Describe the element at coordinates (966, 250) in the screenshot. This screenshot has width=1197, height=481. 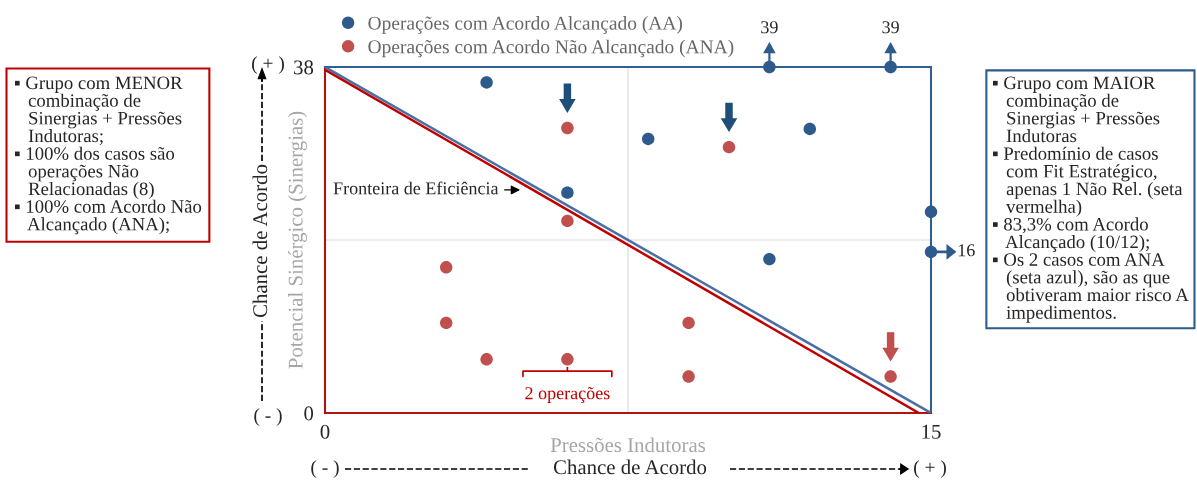
I see `annotation: 16` at that location.